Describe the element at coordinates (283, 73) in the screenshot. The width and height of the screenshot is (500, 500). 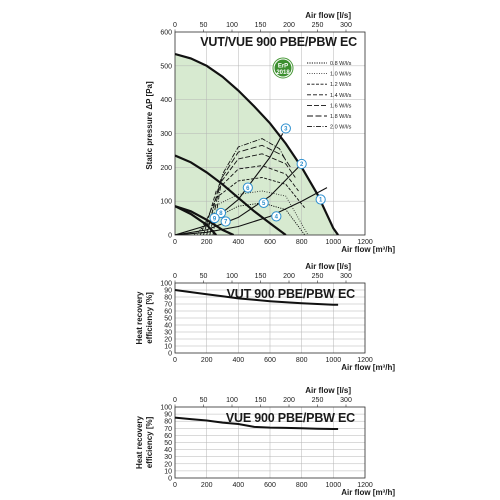
I see `erp-badge-year: 2018` at that location.